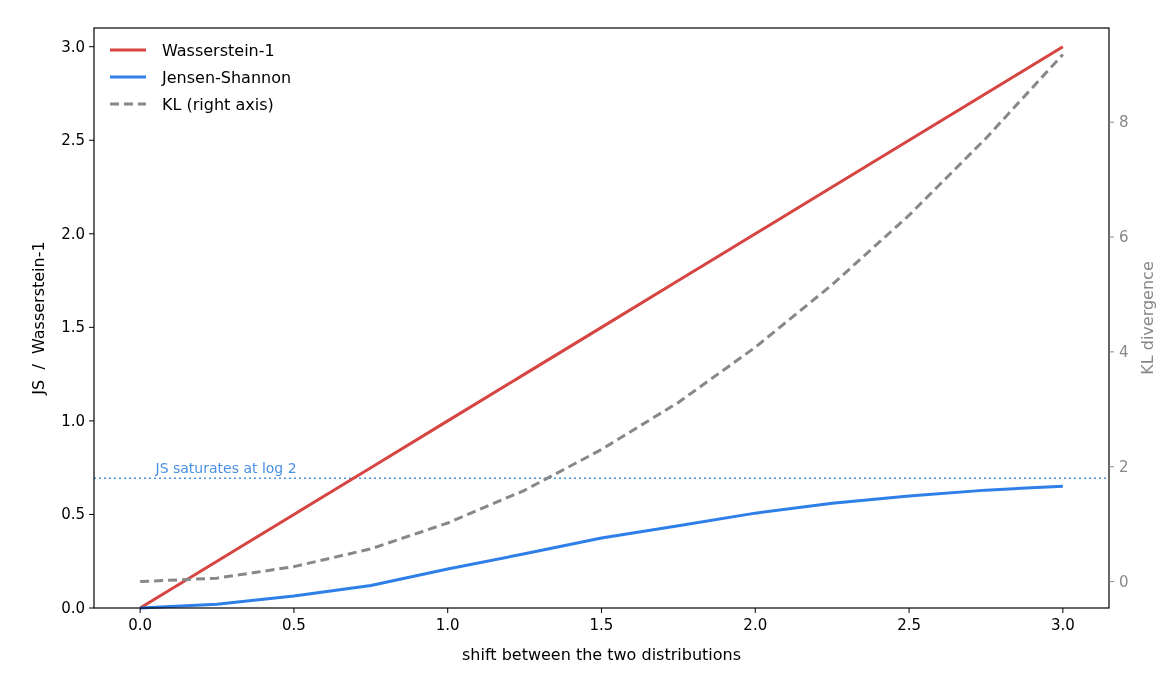 This screenshot has height=676, width=1170. I want to click on y-tick-label: 3.0, so click(73, 46).